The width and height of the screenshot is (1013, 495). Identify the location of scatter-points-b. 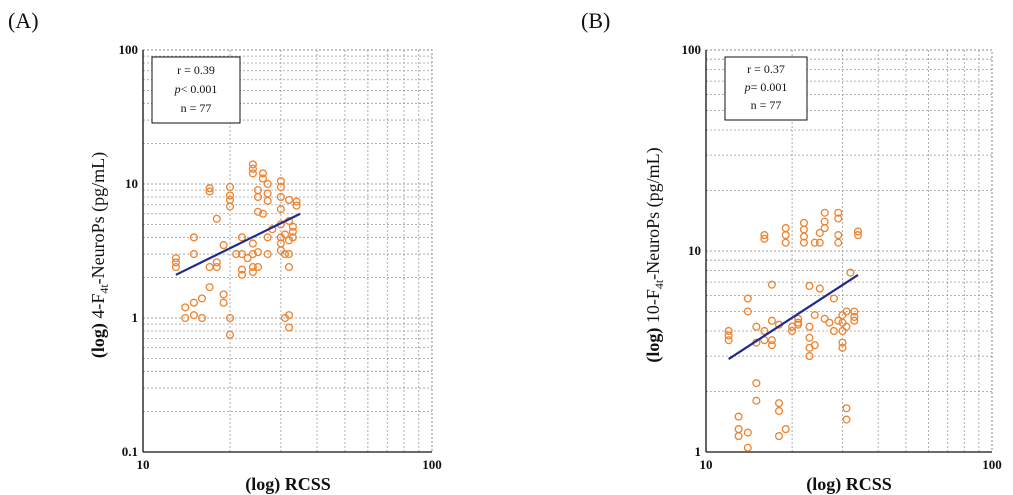
(793, 330).